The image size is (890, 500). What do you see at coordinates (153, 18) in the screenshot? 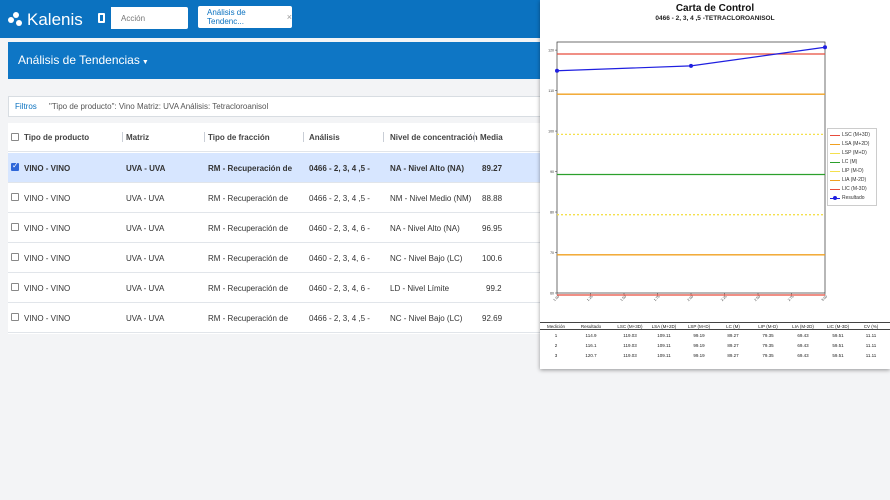
I see `action-search-input` at bounding box center [153, 18].